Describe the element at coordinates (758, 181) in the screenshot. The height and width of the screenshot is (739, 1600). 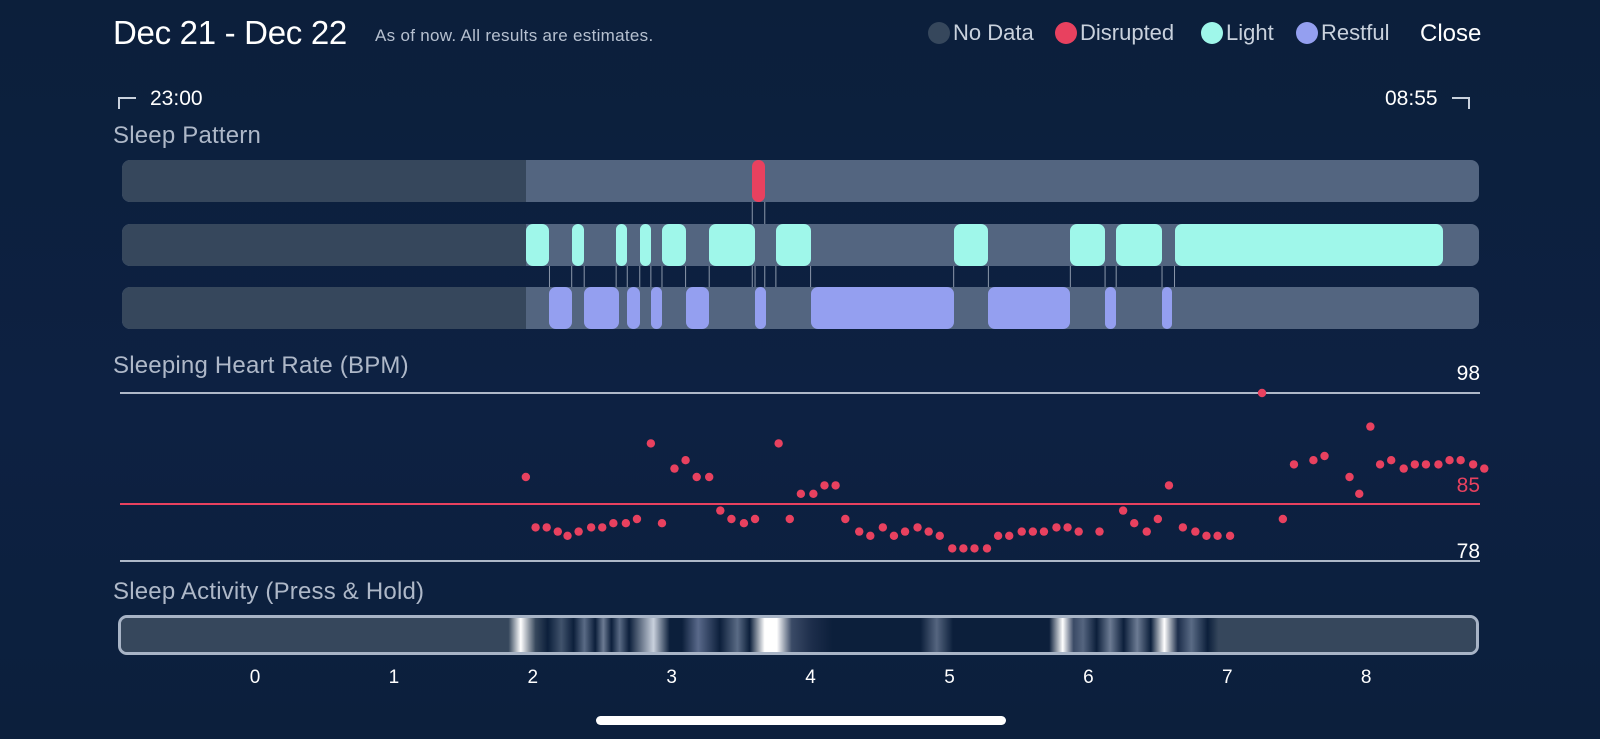
I see `disrupted-segment` at that location.